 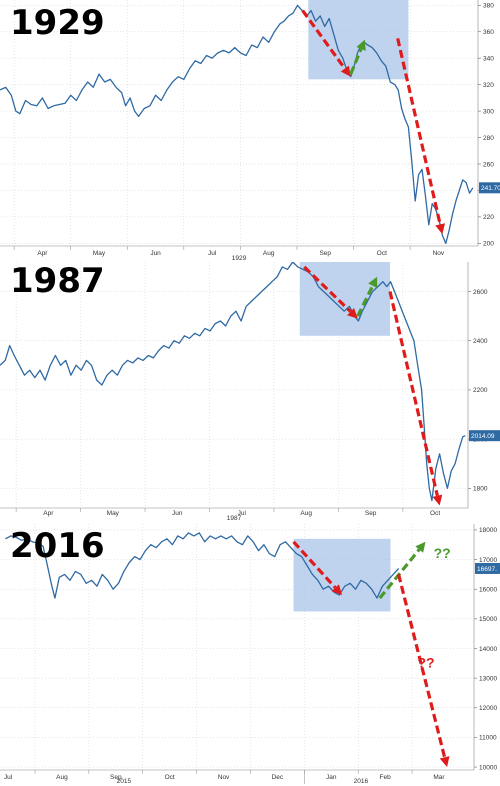 What do you see at coordinates (488, 6) in the screenshot?
I see `y-tick-label: 380` at bounding box center [488, 6].